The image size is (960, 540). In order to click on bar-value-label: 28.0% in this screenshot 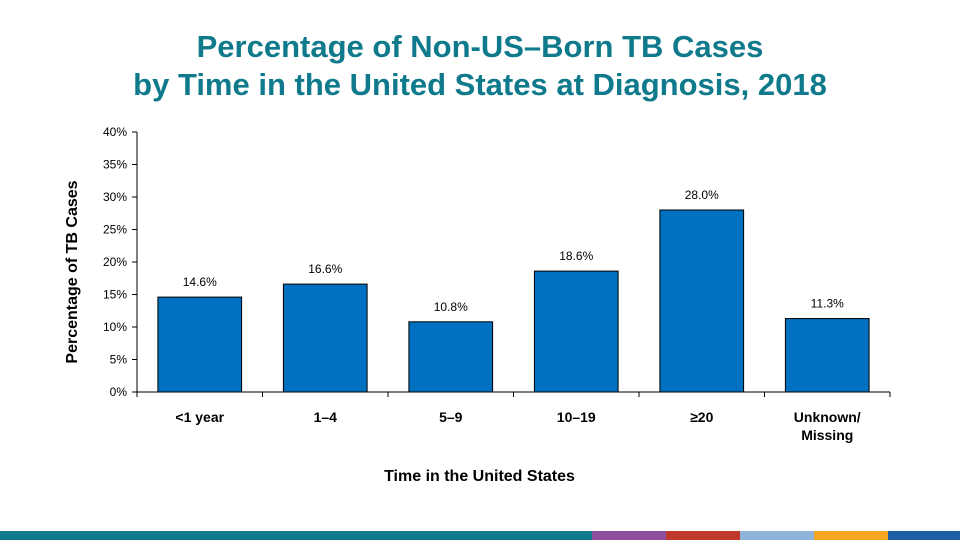, I will do `click(702, 195)`.